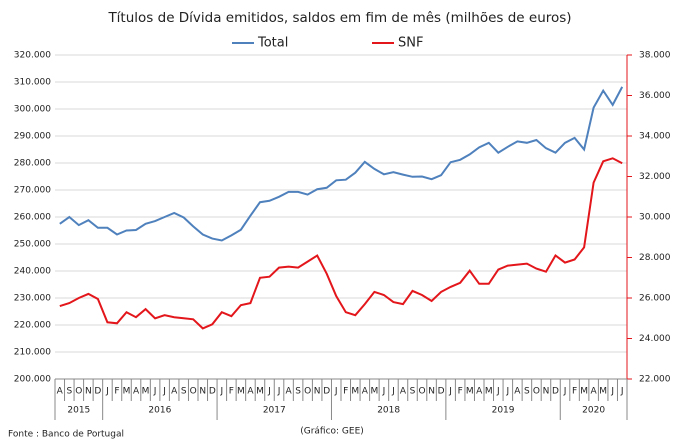  I want to click on y2-tick-label: 30.000, so click(655, 218).